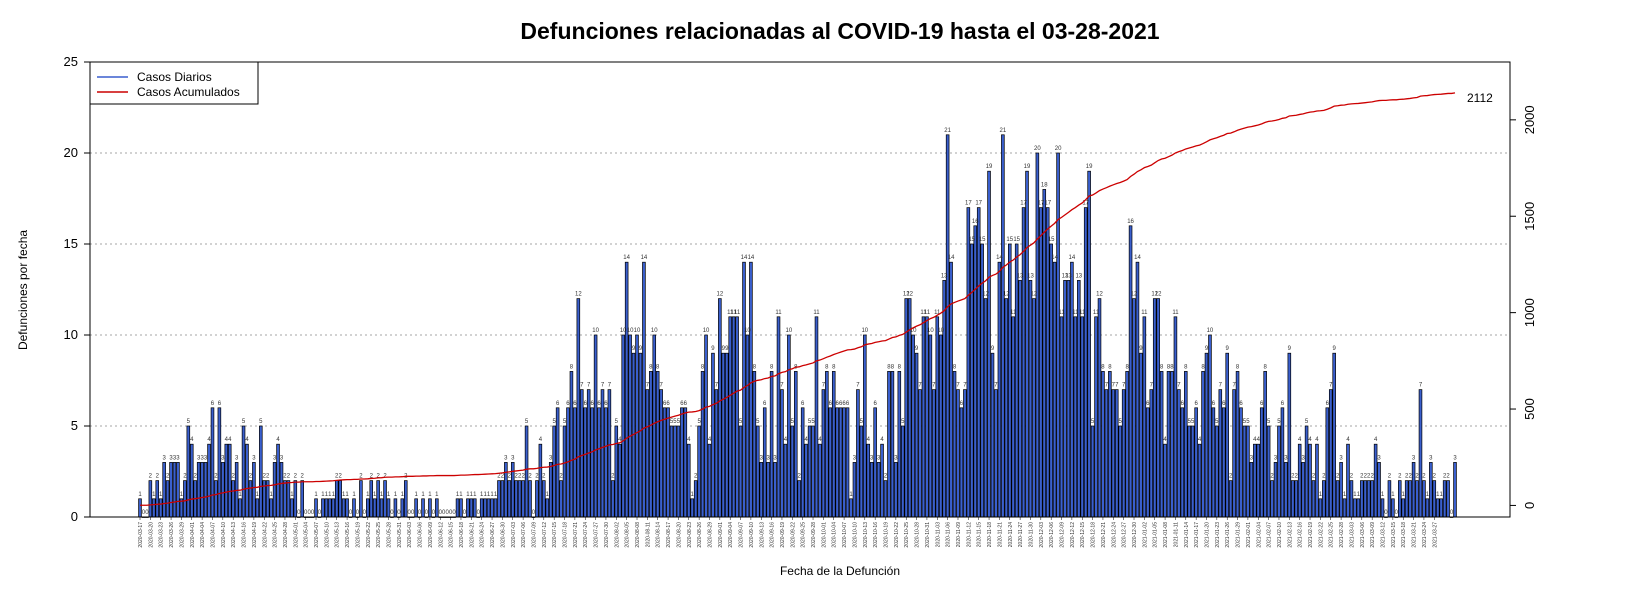 This screenshot has width=1650, height=602. I want to click on legend-cumulative-label: Casos Acumulados, so click(188, 92).